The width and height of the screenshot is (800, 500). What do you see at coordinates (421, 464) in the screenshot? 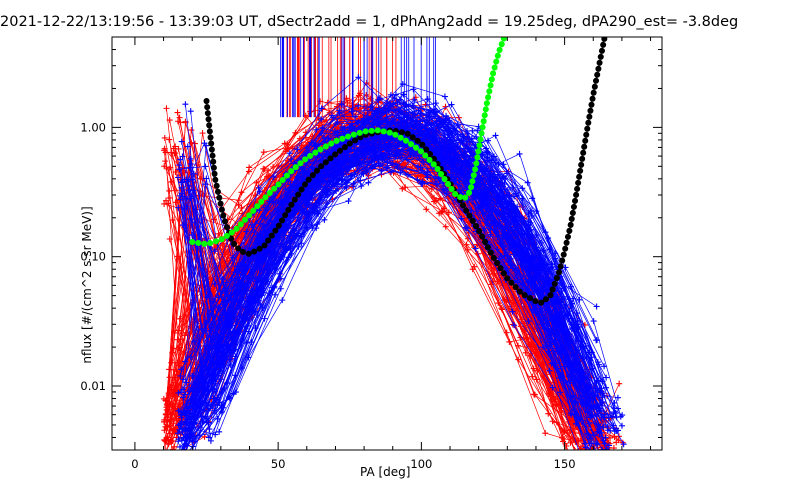
I see `x-tick-label: 100` at bounding box center [421, 464].